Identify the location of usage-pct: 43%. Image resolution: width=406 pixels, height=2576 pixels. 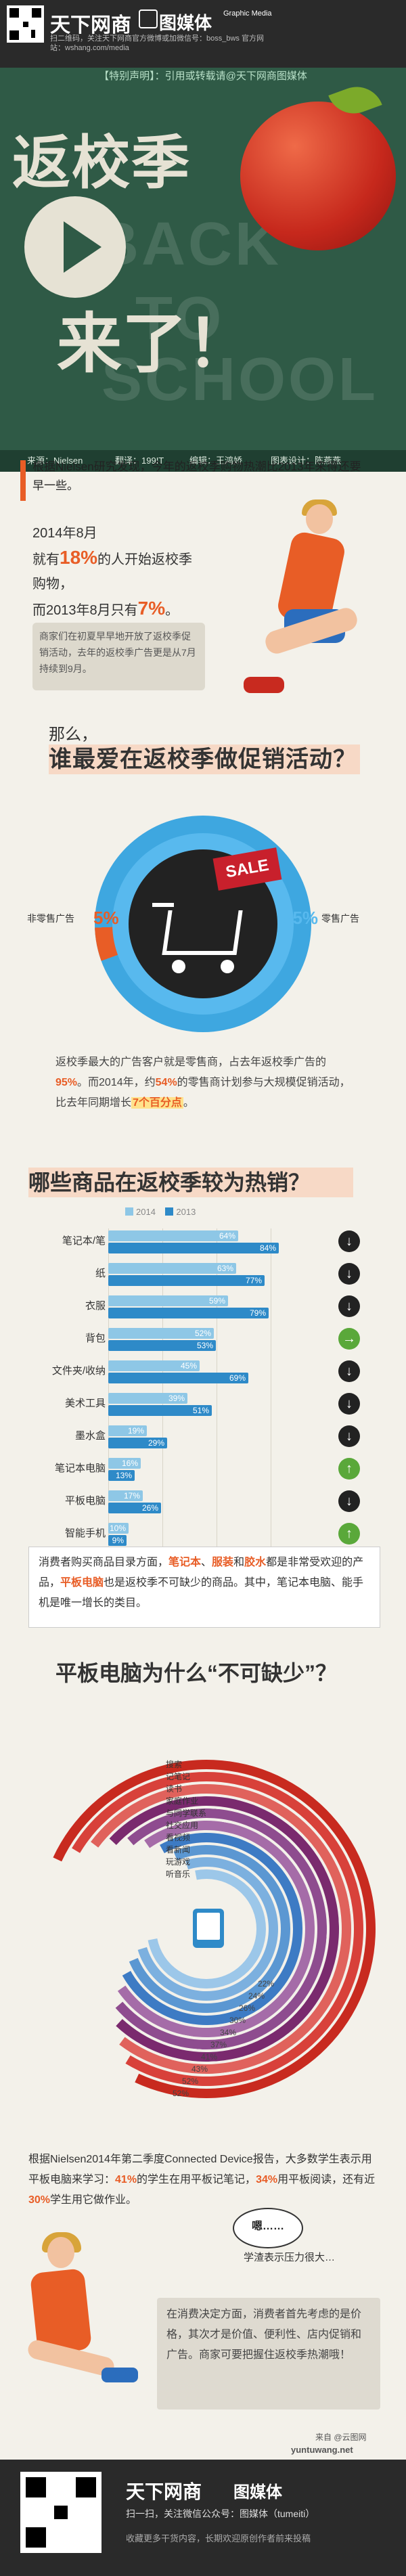
(199, 2069).